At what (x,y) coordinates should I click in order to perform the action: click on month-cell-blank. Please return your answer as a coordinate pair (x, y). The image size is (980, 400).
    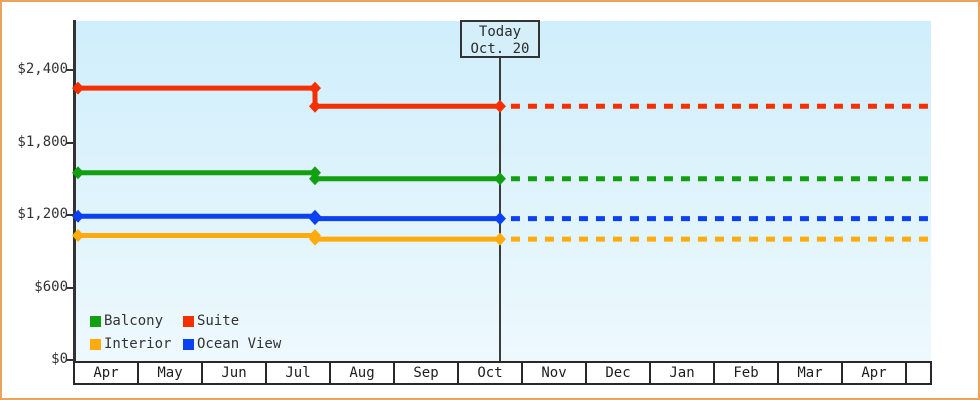
    Looking at the image, I should click on (918, 373).